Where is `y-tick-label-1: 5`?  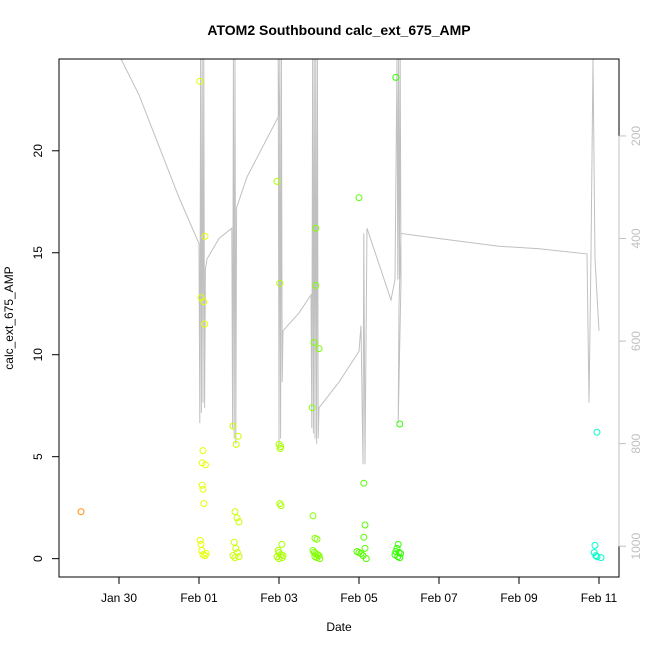
y-tick-label-1: 5 is located at coordinates (38, 456).